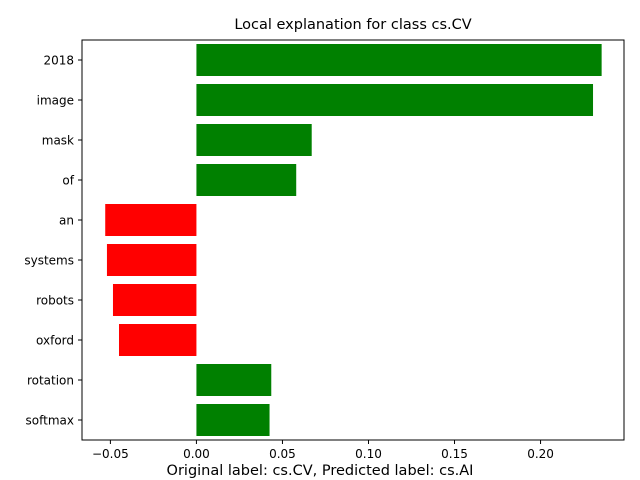 This screenshot has height=480, width=640. I want to click on y-tick-label: oxford, so click(55, 341).